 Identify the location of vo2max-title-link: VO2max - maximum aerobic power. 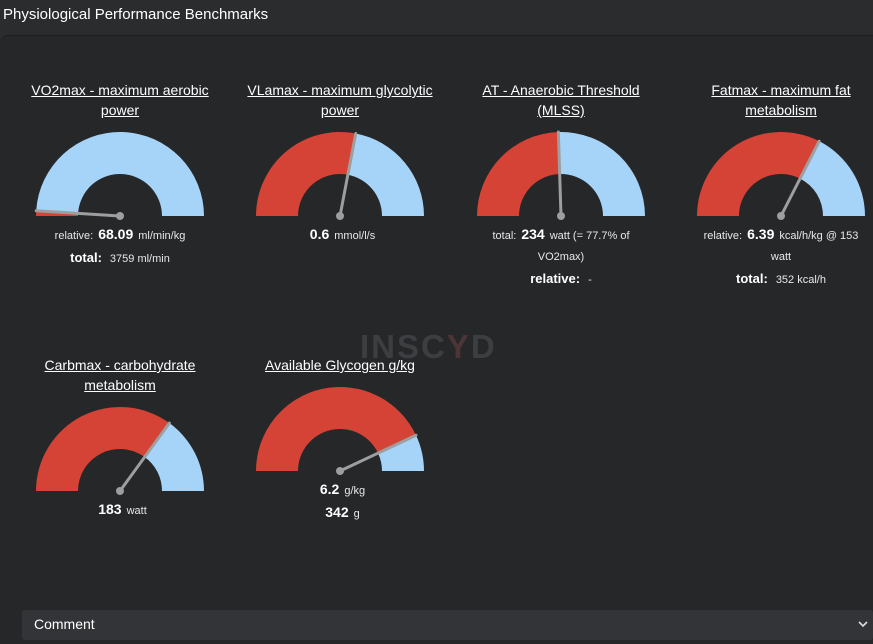
(120, 100).